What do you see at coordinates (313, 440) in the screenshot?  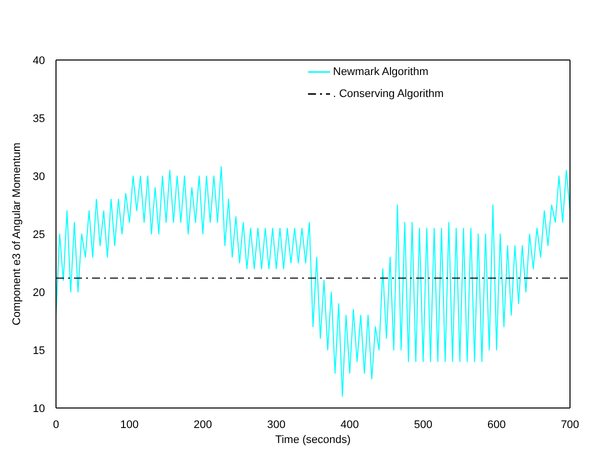 I see `x-axis-title: Time (seconds)` at bounding box center [313, 440].